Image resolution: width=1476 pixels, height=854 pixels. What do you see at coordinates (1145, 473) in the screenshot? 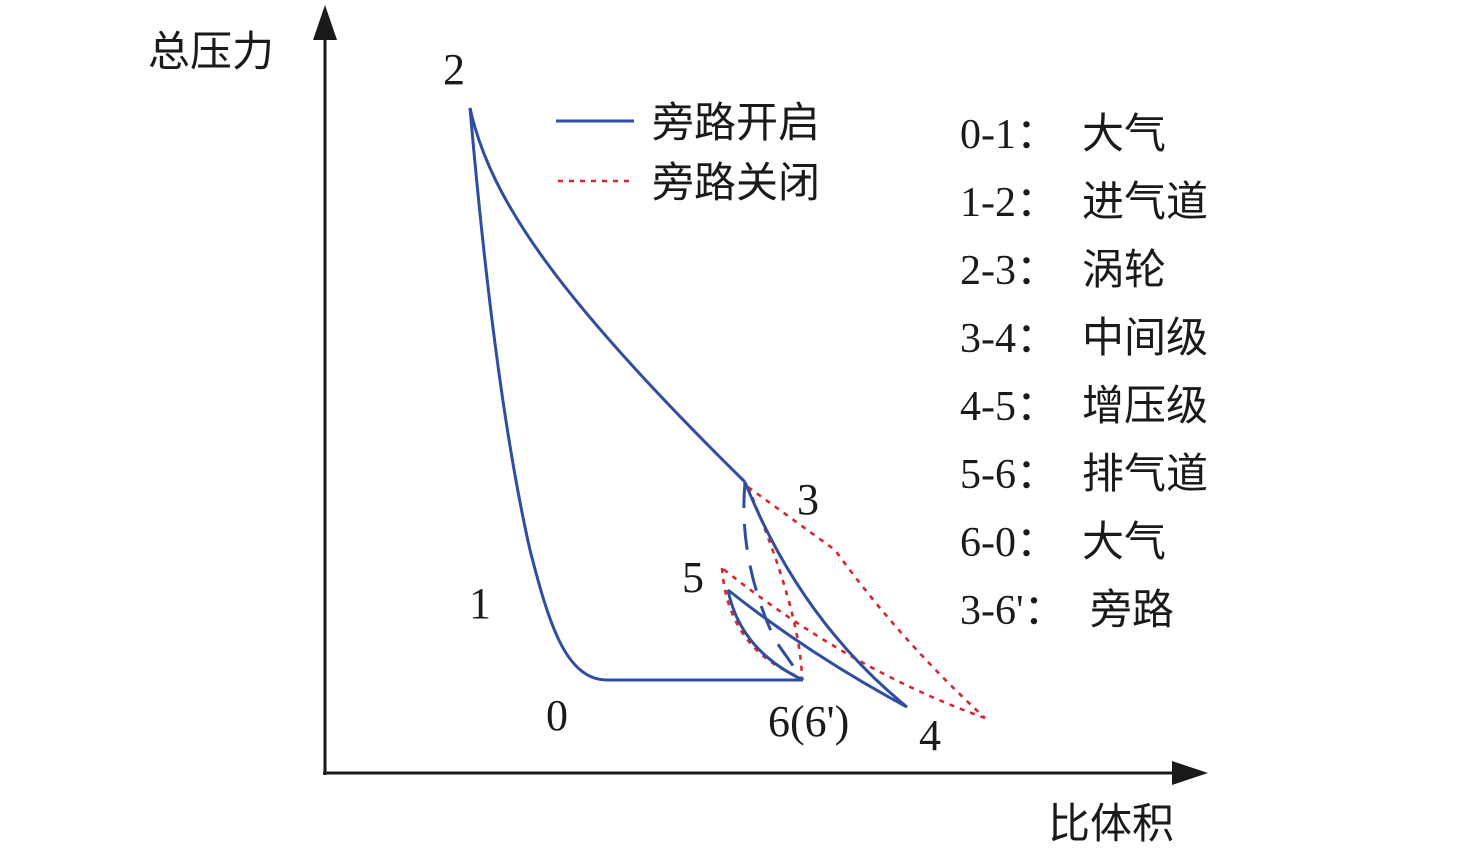
I see `stage-name: 排气道` at bounding box center [1145, 473].